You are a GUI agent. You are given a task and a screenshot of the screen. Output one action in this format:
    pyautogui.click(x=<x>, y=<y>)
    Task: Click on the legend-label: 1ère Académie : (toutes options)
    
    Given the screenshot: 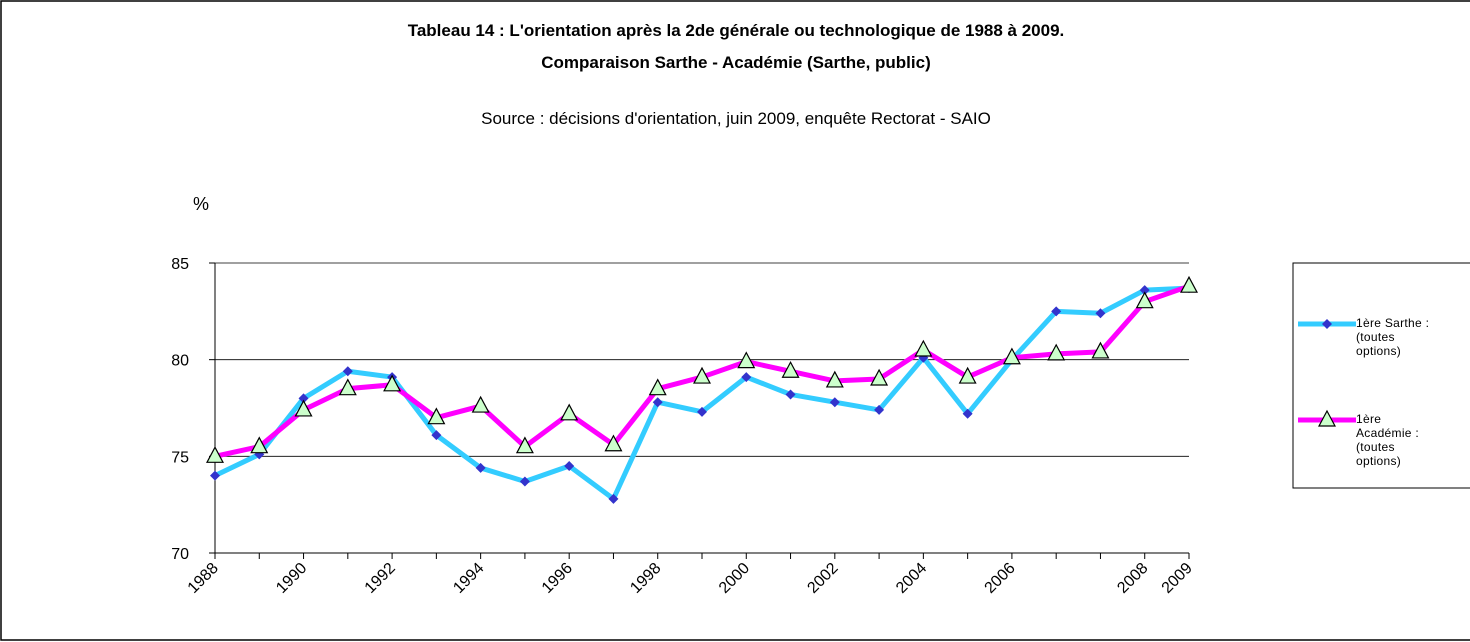 What is the action you would take?
    pyautogui.click(x=1388, y=440)
    